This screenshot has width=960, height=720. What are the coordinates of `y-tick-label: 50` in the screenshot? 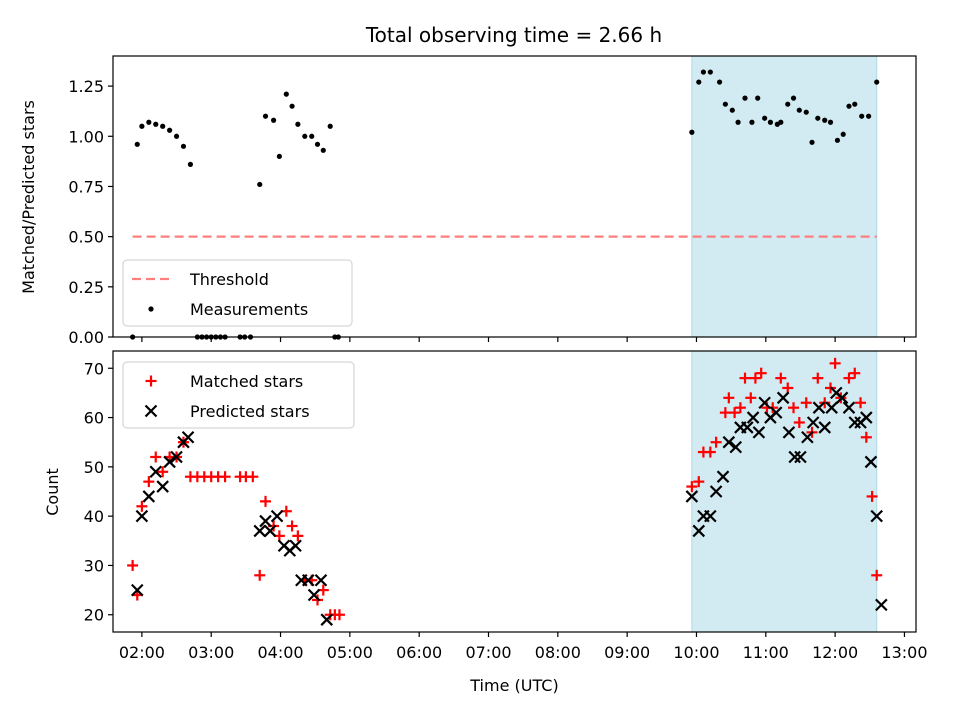 It's located at (94, 467).